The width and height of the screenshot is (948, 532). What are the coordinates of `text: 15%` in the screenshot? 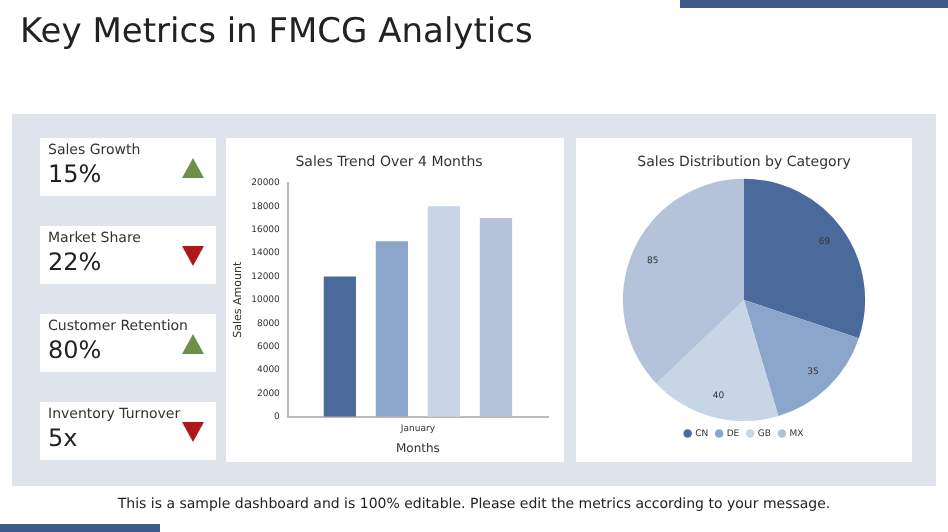 It's located at (75, 174).